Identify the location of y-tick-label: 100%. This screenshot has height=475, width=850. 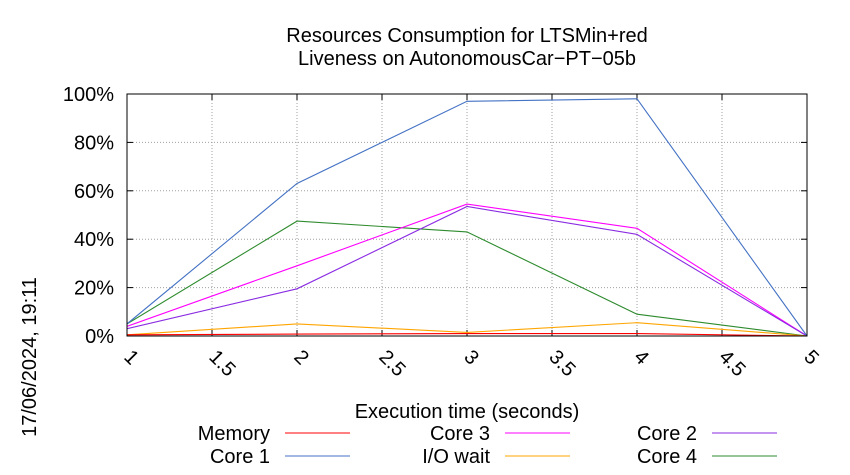
(88, 95).